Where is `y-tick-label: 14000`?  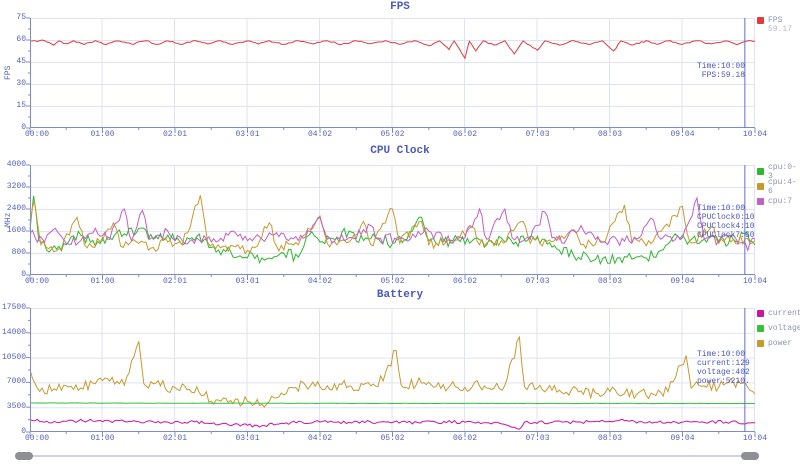 y-tick-label: 14000 is located at coordinates (13, 332).